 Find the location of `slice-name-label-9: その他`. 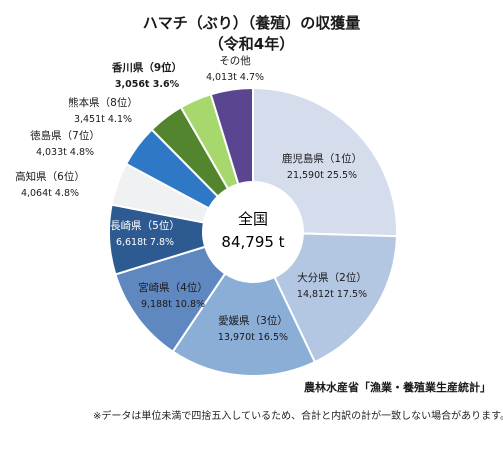

slice-name-label-9: その他 is located at coordinates (235, 60).